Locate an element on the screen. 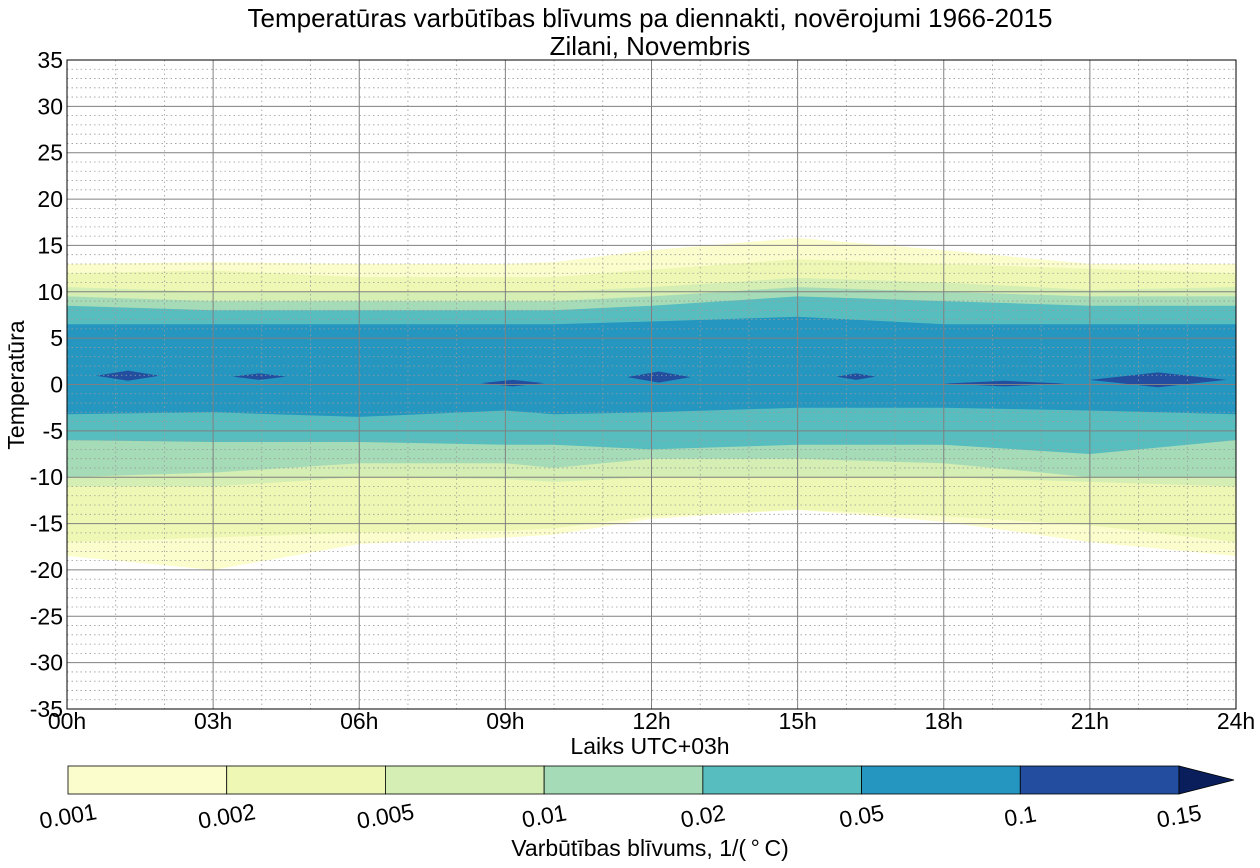  y-tick-label: -35 is located at coordinates (46, 709).